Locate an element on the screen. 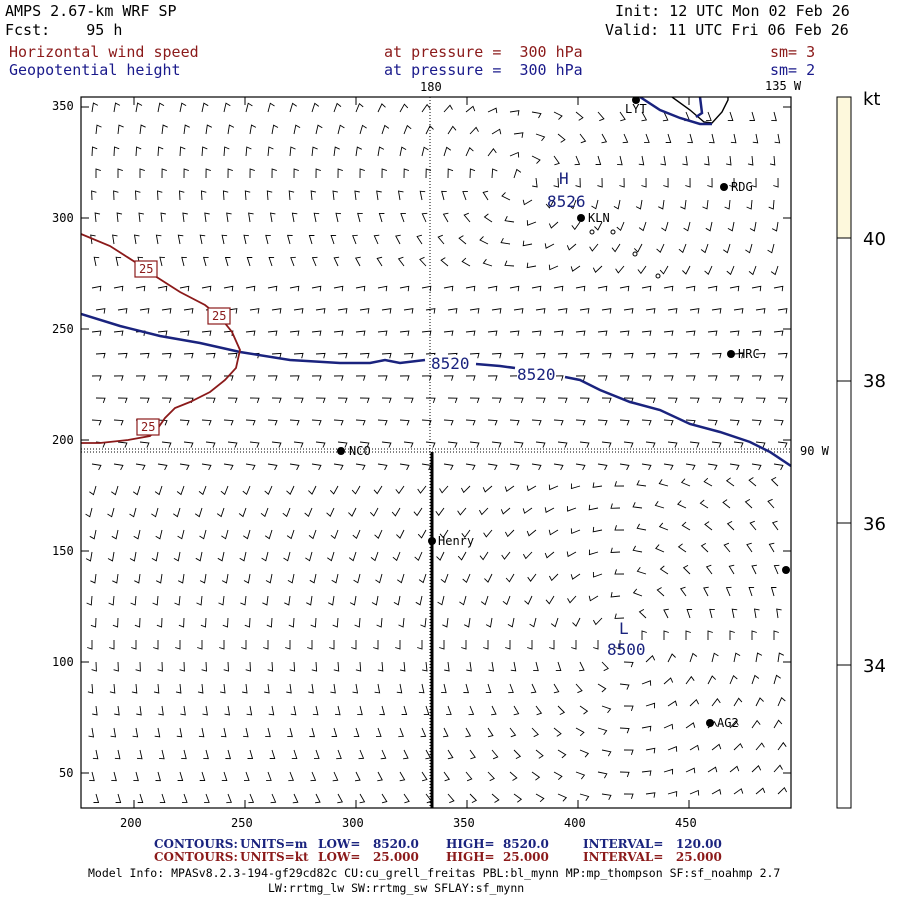 The height and width of the screenshot is (900, 900). x-tick-label: 200 is located at coordinates (131, 823).